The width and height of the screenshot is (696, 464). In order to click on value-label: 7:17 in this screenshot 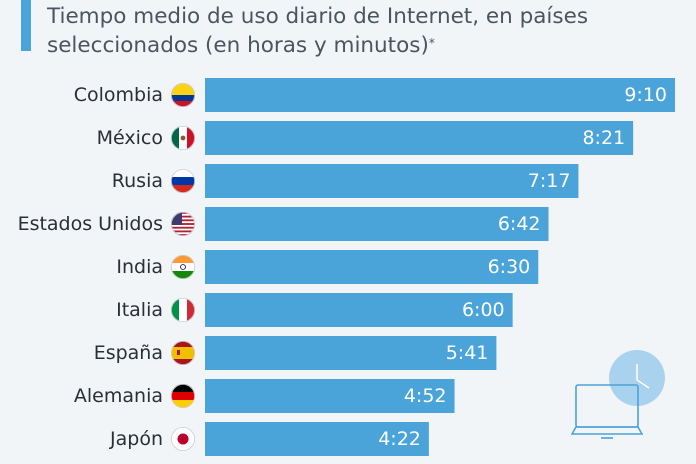, I will do `click(549, 181)`.